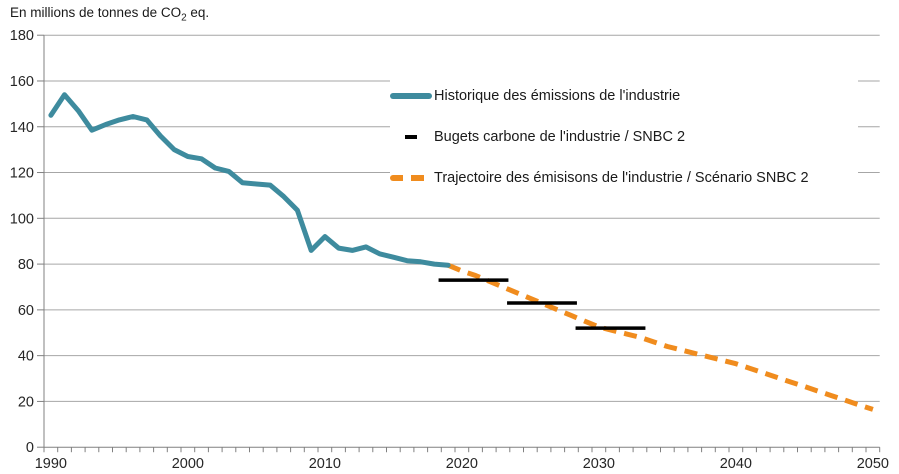  Describe the element at coordinates (22, 174) in the screenshot. I see `y-tick-label-120: 120` at that location.